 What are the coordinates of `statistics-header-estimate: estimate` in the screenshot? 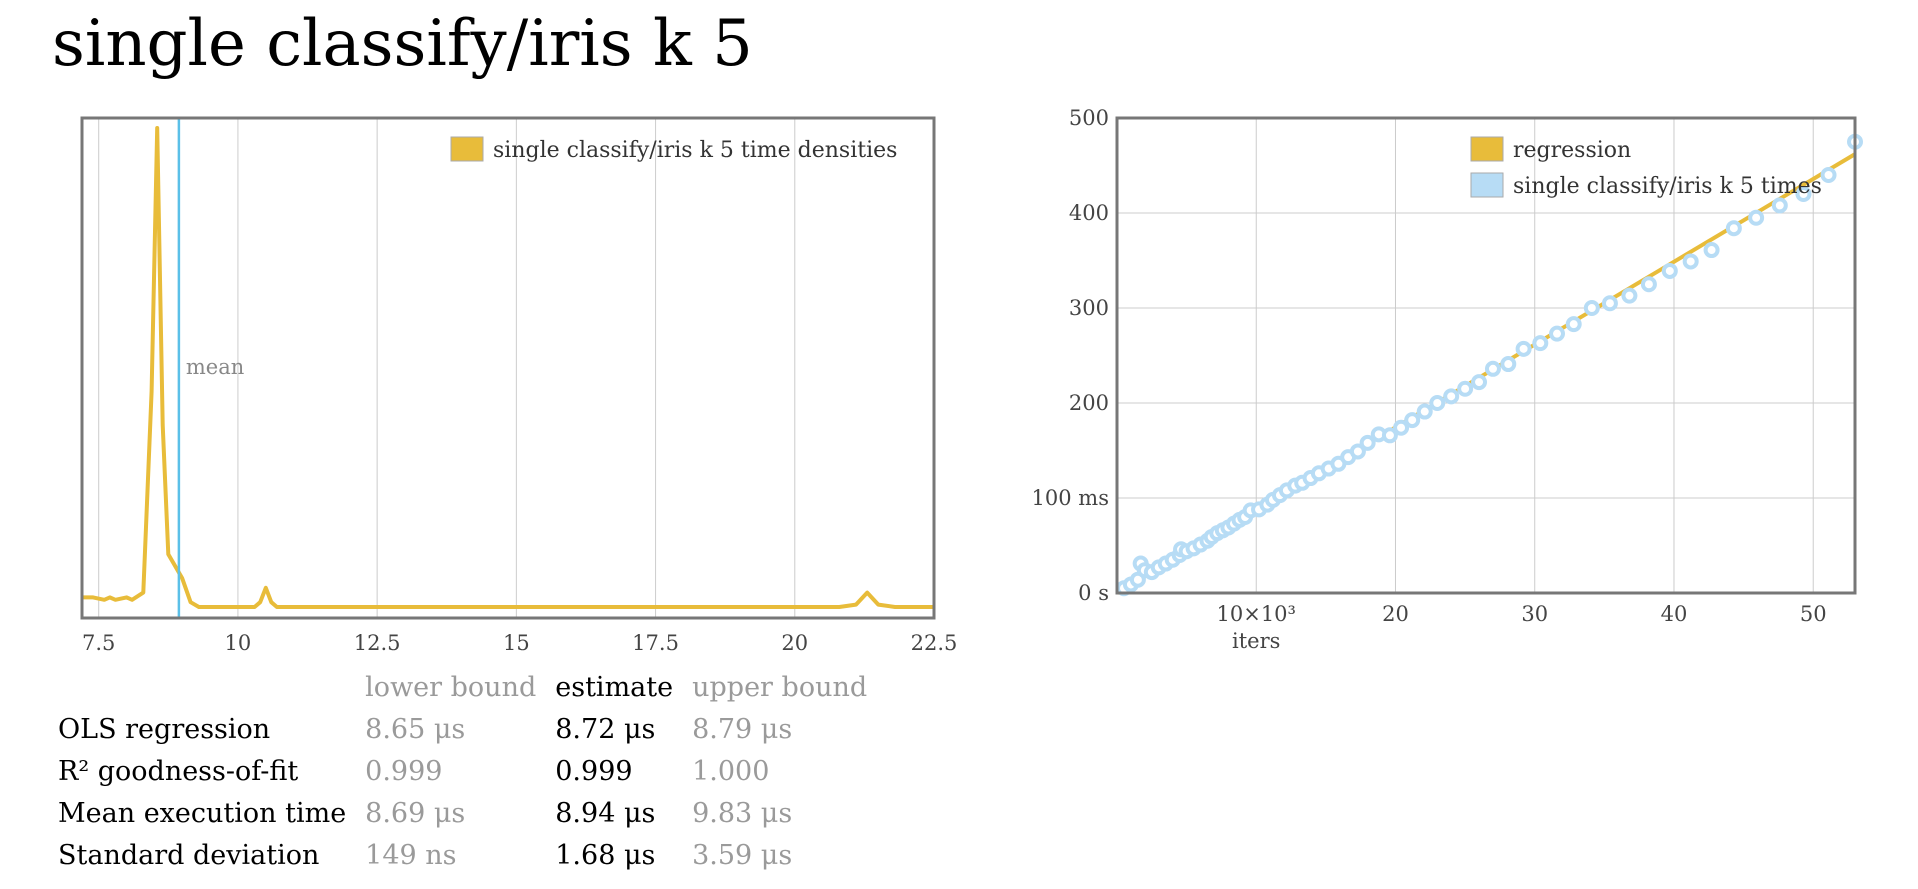 It's located at (614, 687).